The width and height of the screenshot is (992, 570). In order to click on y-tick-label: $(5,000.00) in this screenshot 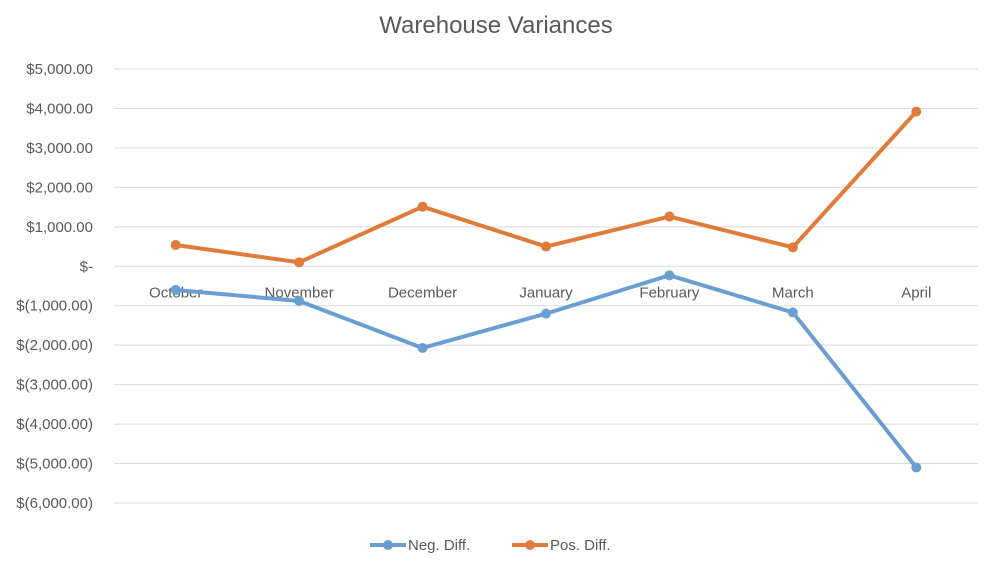, I will do `click(54, 464)`.